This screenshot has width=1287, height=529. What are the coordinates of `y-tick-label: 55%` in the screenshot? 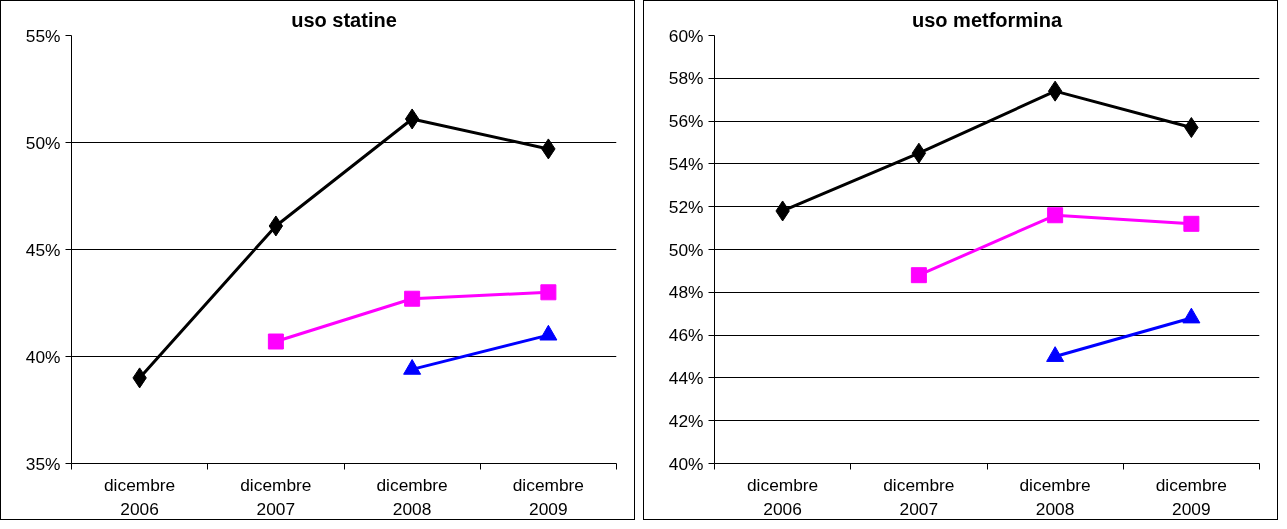 It's located at (43, 35).